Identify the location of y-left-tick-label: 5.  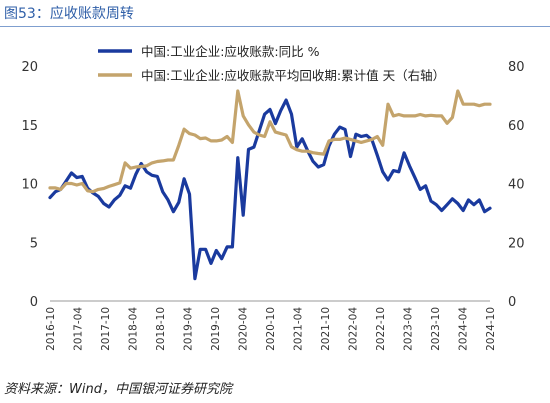
(34, 243).